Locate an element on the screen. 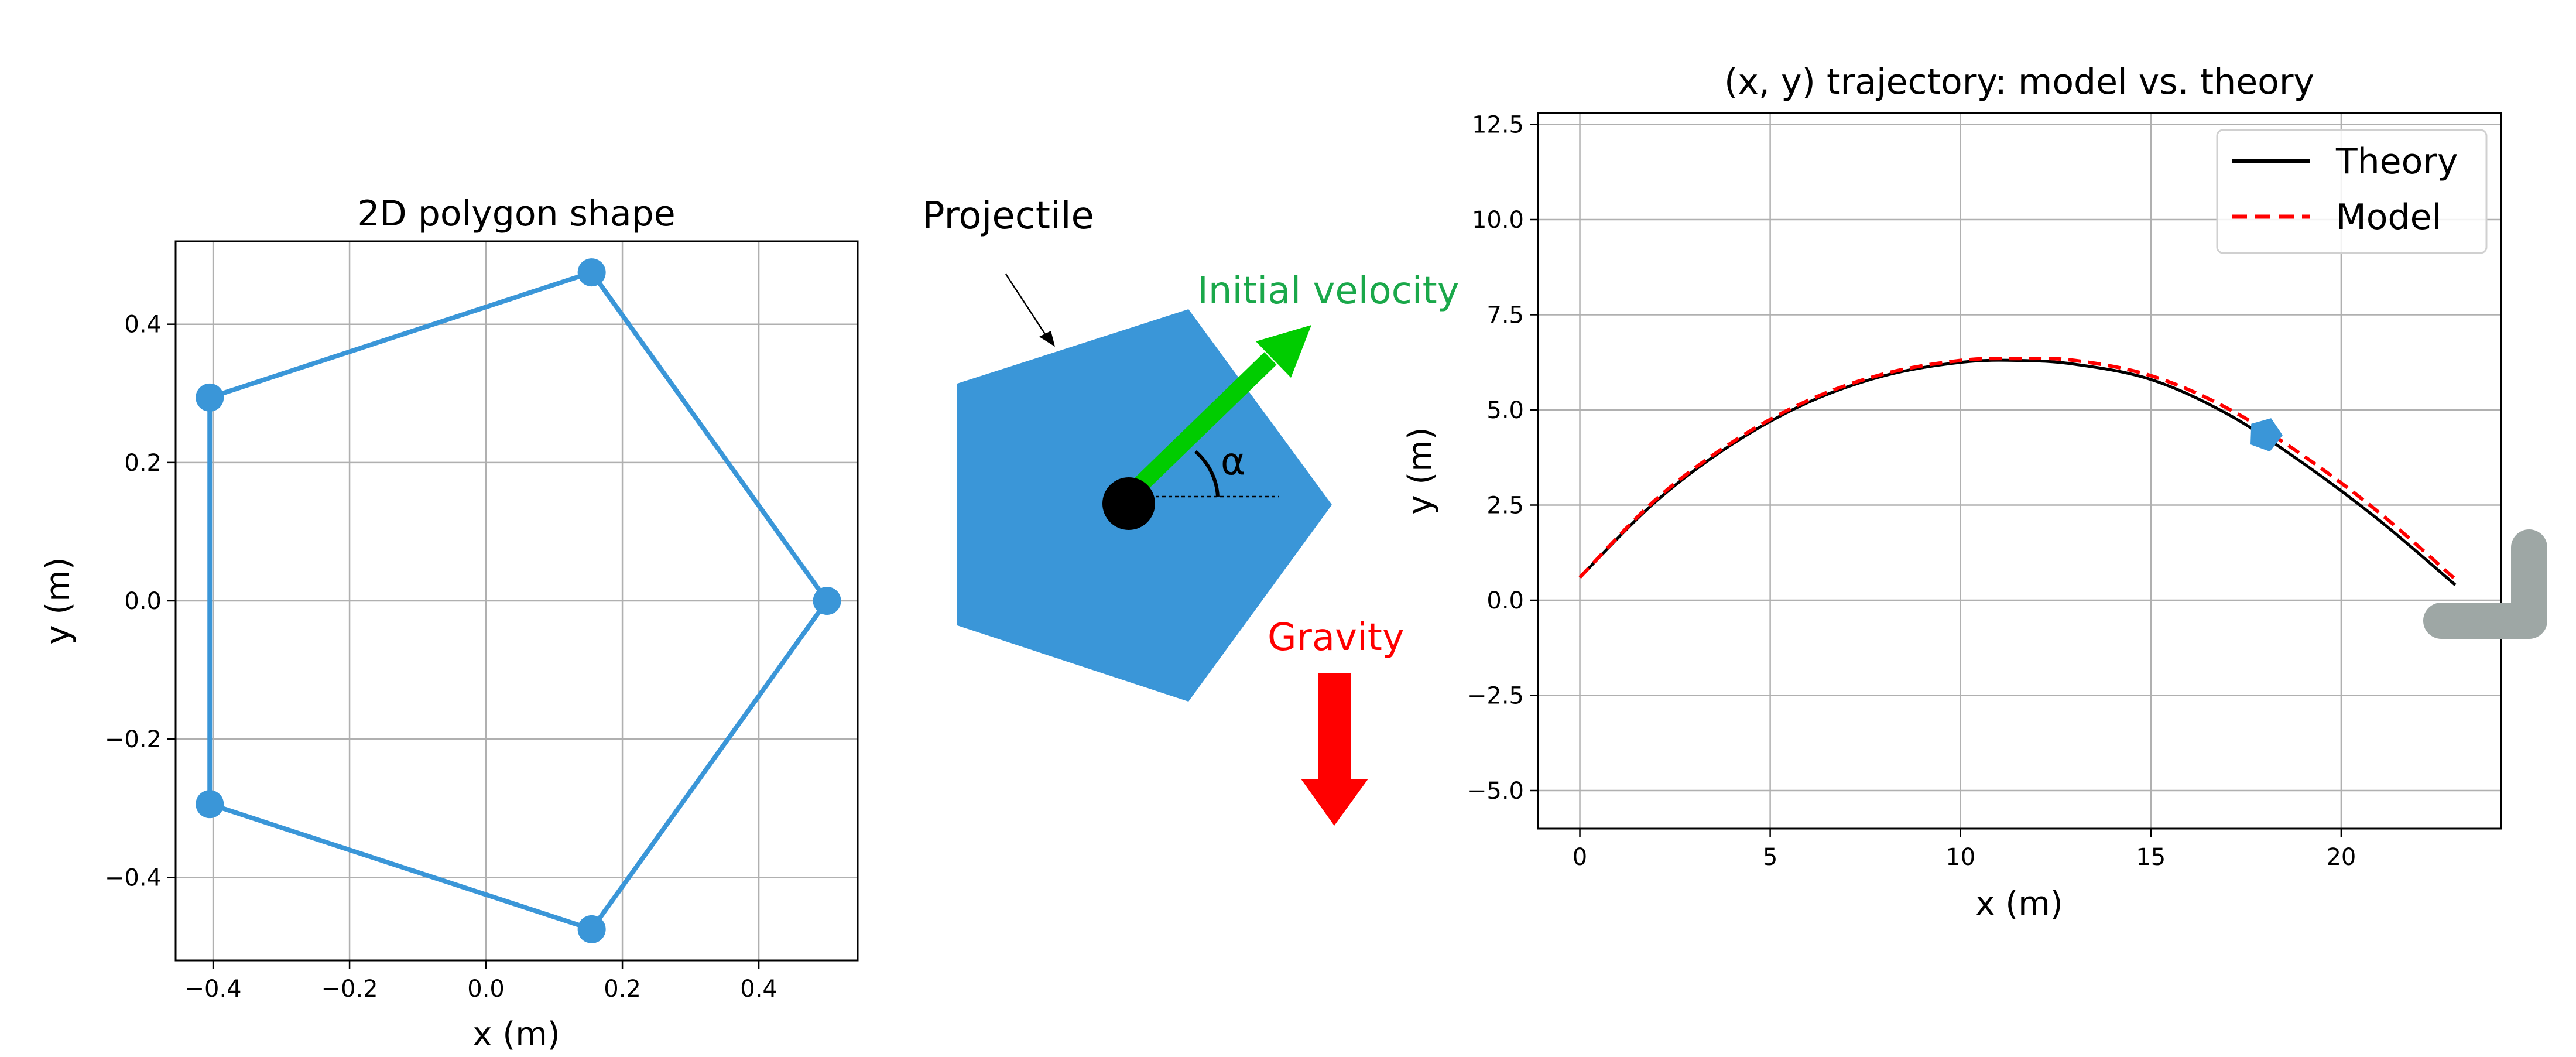 This screenshot has width=2576, height=1057. angle-arc is located at coordinates (1207, 474).